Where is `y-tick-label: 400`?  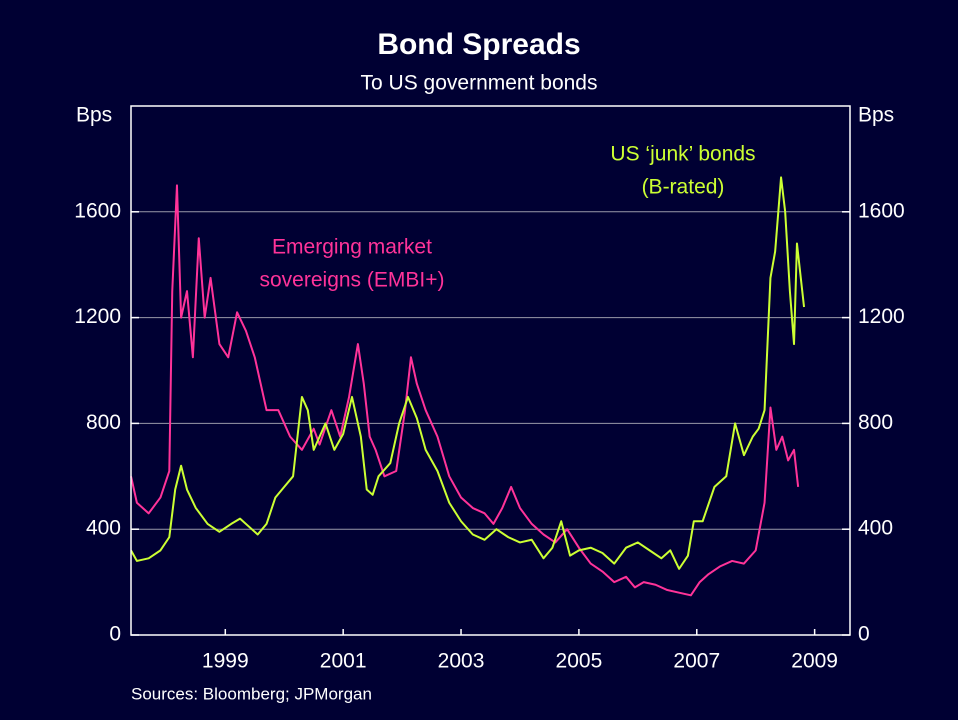 y-tick-label: 400 is located at coordinates (103, 528).